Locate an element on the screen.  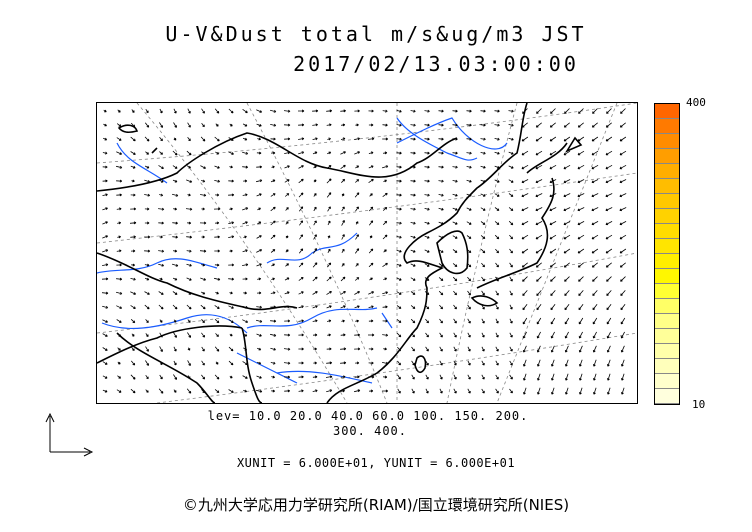
border is located at coordinates (197, 281).